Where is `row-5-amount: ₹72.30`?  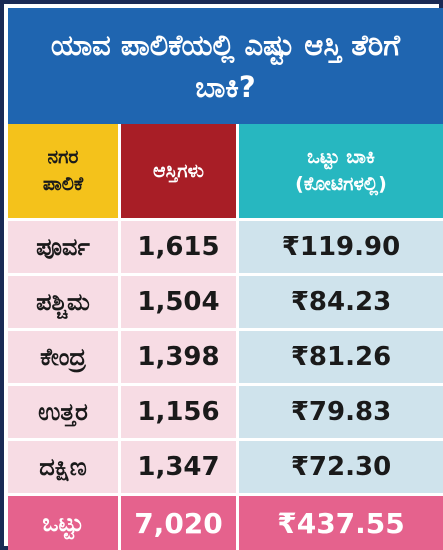
row-5-amount: ₹72.30 is located at coordinates (341, 468).